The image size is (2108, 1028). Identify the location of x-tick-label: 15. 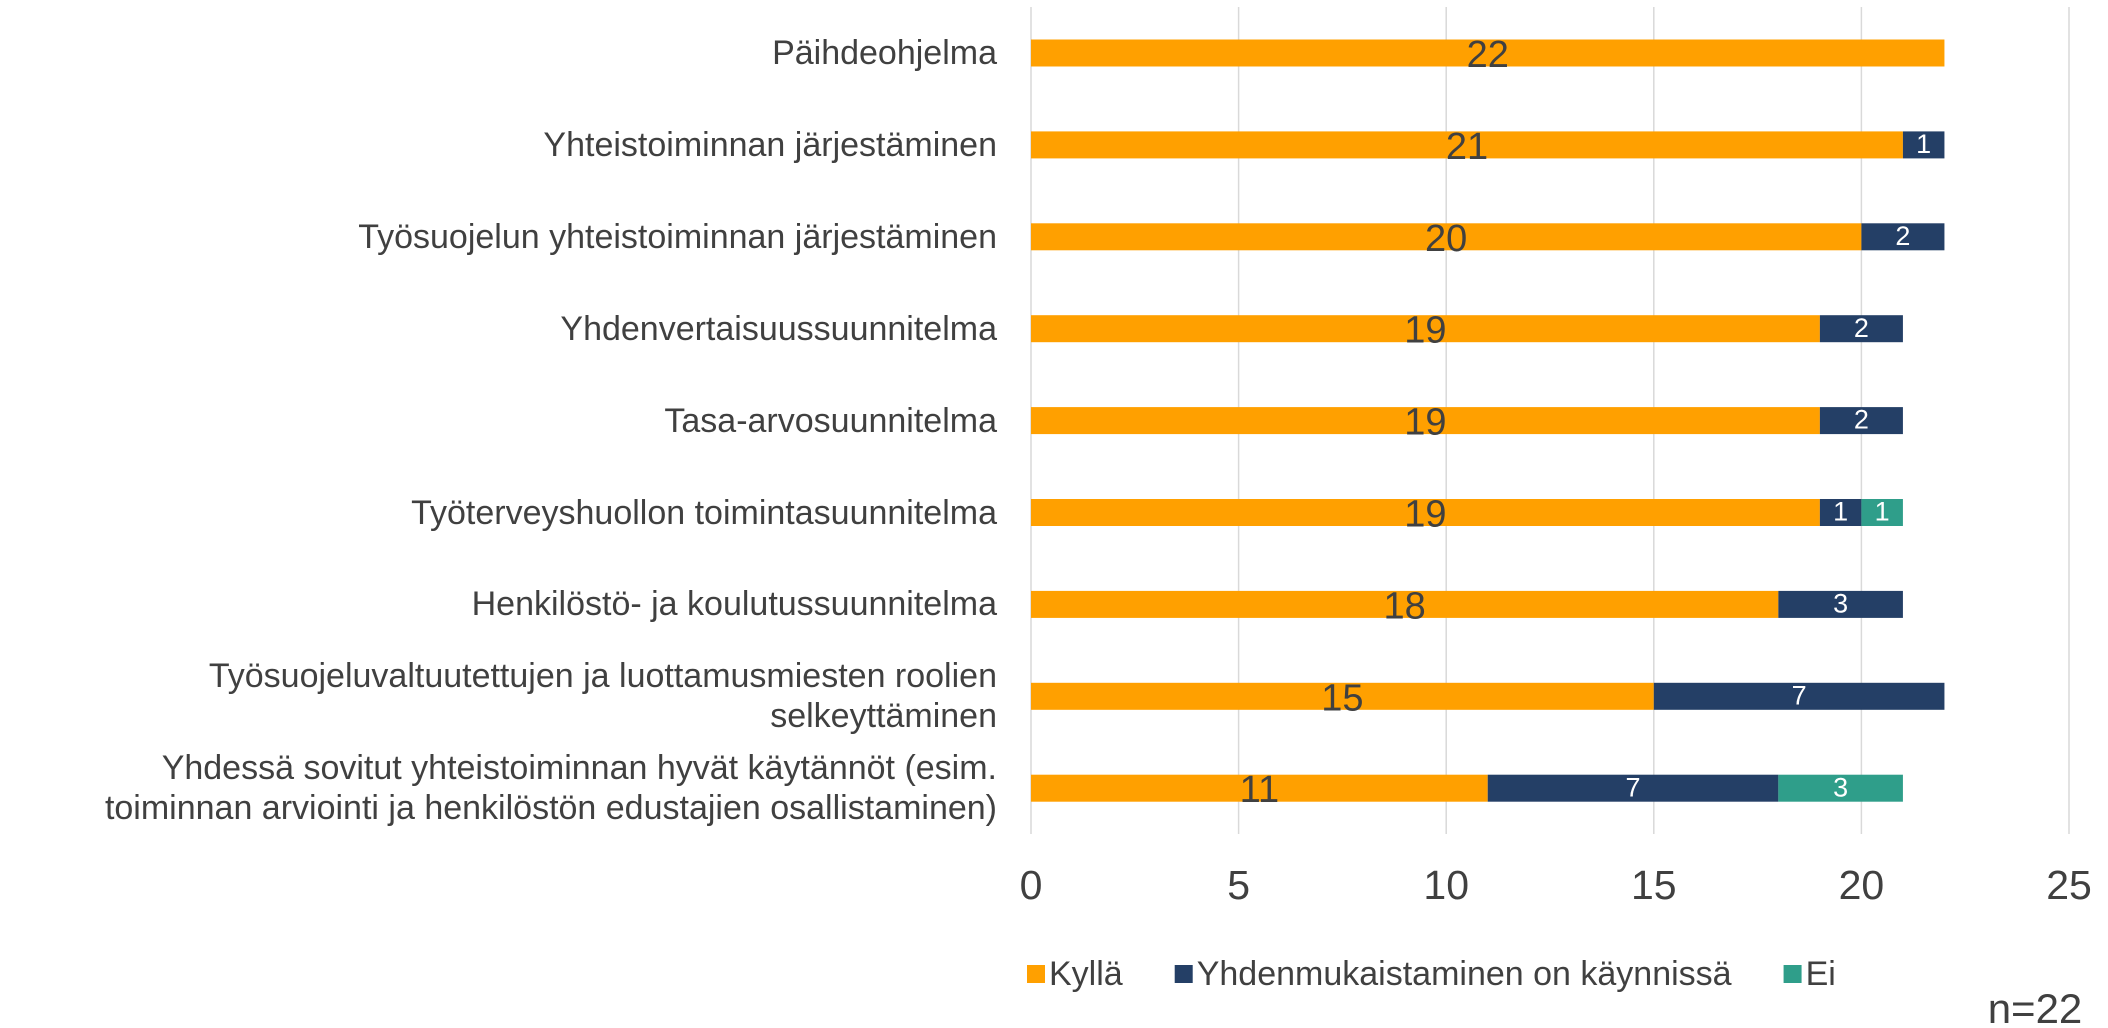
(1654, 885).